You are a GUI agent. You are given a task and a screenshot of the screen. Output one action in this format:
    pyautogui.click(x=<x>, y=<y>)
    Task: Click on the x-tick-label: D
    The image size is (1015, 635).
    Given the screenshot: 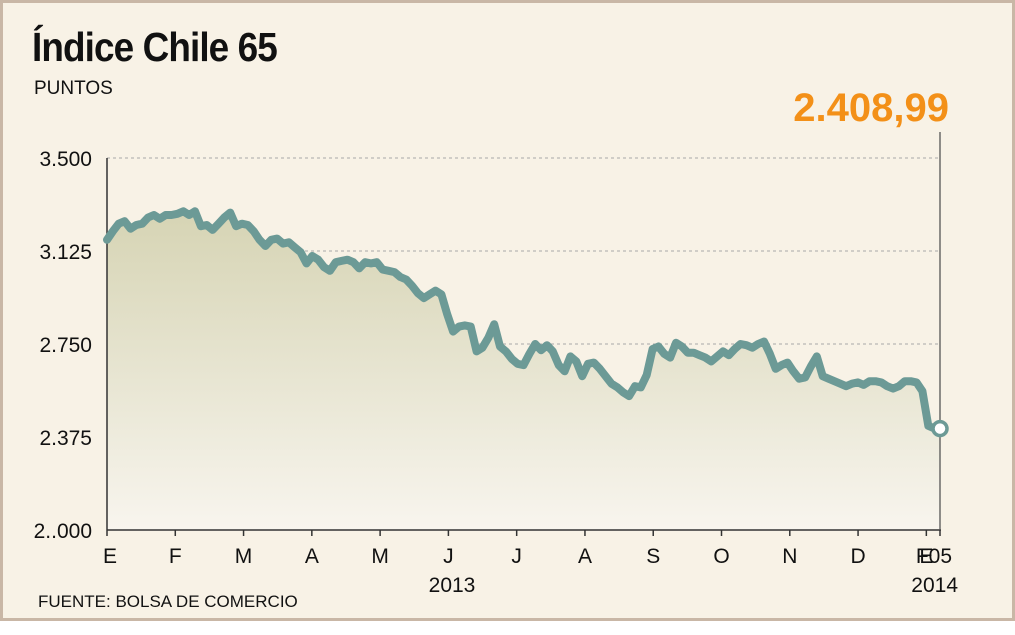 What is the action you would take?
    pyautogui.click(x=857, y=556)
    